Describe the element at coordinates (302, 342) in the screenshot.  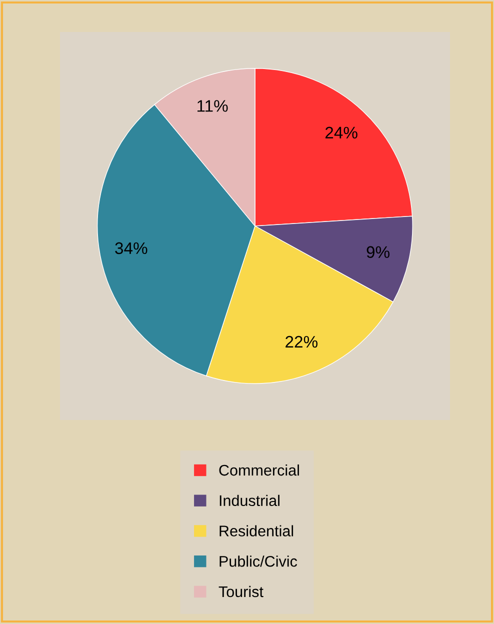
I see `data-label: 22%` at that location.